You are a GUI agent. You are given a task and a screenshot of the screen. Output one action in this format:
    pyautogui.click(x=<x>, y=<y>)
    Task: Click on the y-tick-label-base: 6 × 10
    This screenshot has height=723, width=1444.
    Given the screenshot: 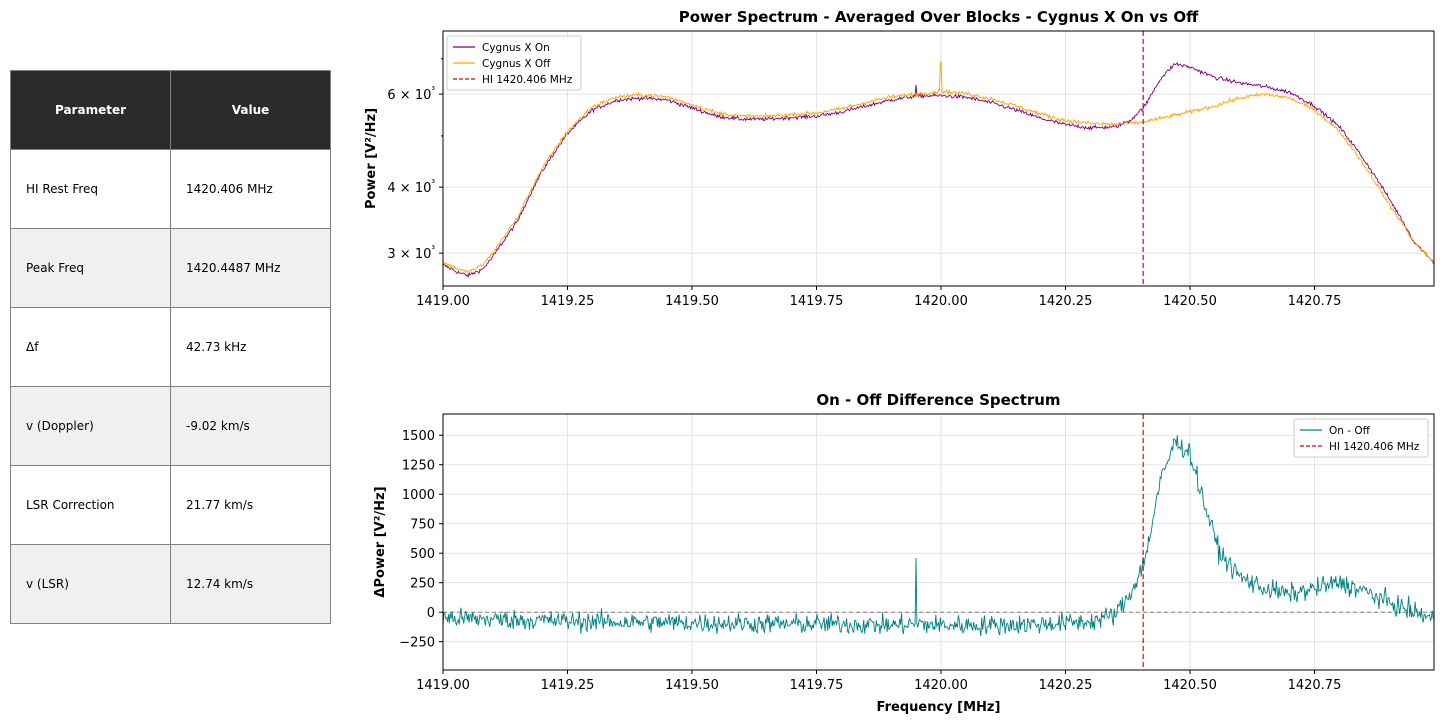 What is the action you would take?
    pyautogui.click(x=409, y=95)
    